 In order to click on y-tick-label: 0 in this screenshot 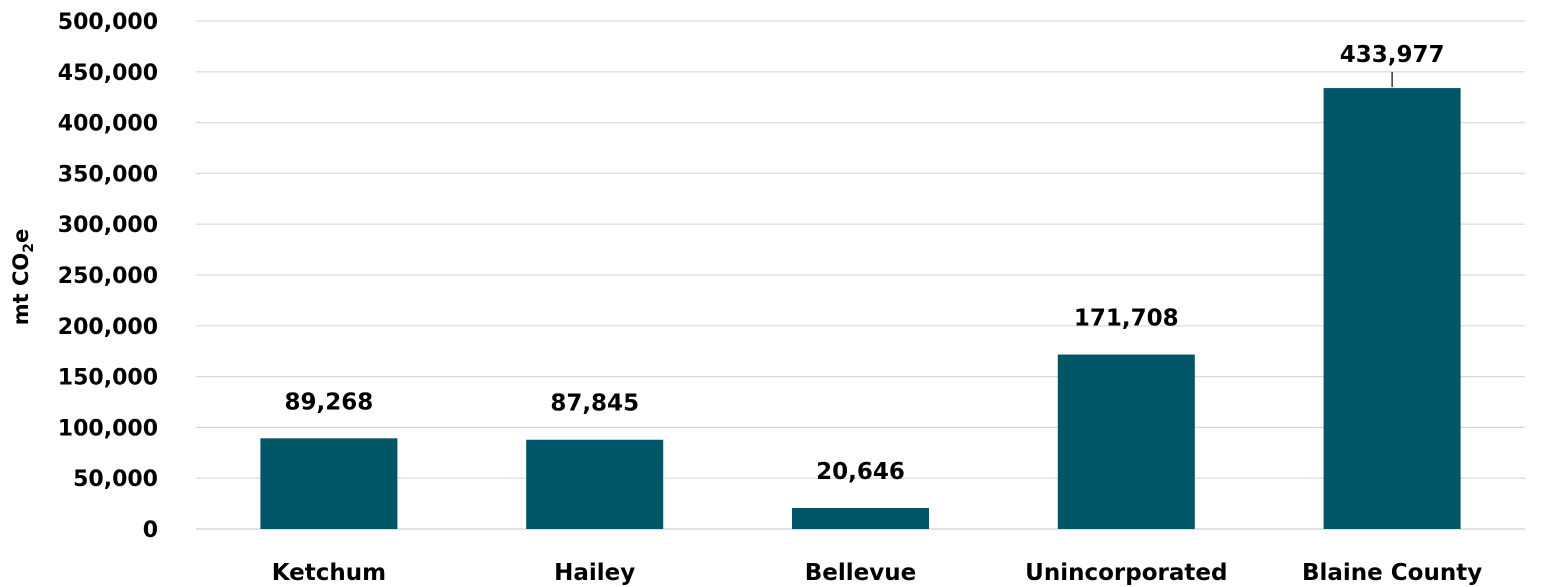, I will do `click(150, 530)`.